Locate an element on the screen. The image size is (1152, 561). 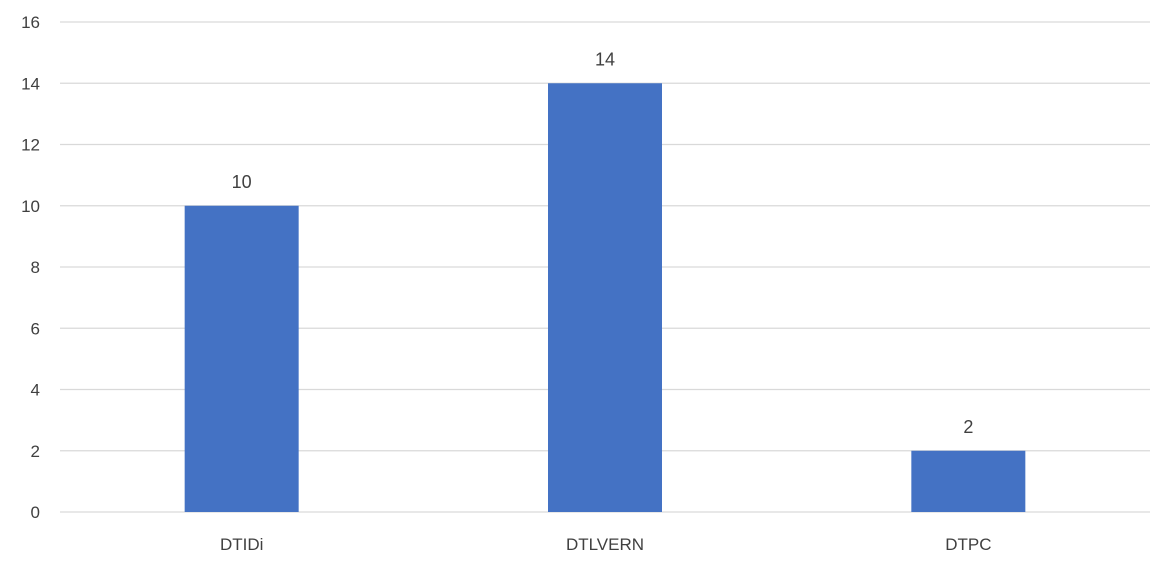
x-axis-category-labels: DTIDi DTLVERN DTPC is located at coordinates (606, 544).